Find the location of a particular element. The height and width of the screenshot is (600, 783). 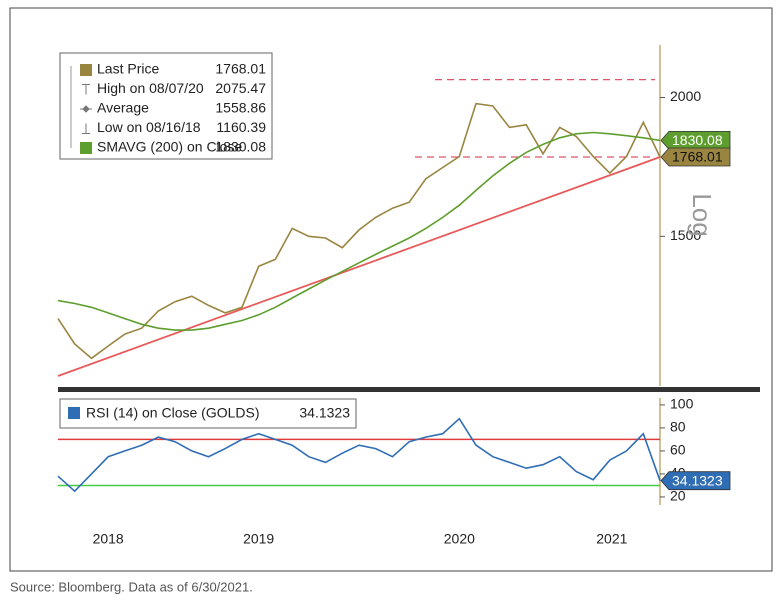

legend-value: 1768.01 is located at coordinates (240, 69).